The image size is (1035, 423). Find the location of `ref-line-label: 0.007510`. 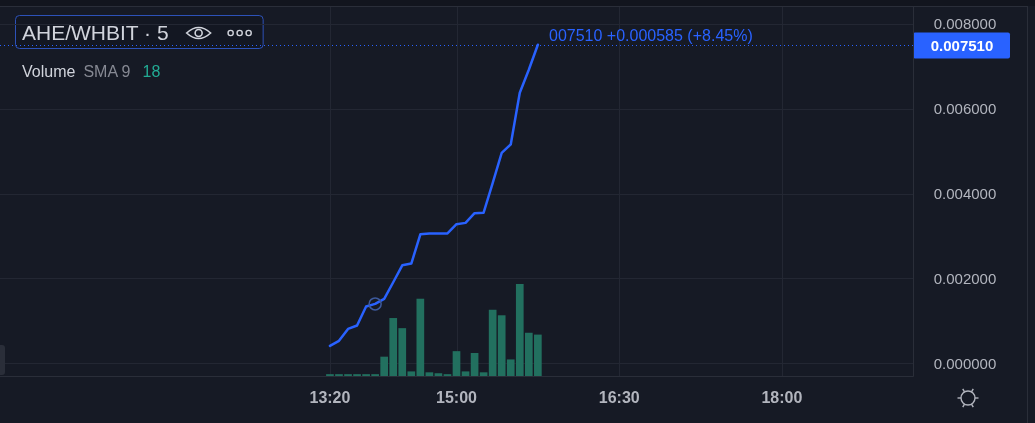

ref-line-label: 0.007510 is located at coordinates (962, 45).